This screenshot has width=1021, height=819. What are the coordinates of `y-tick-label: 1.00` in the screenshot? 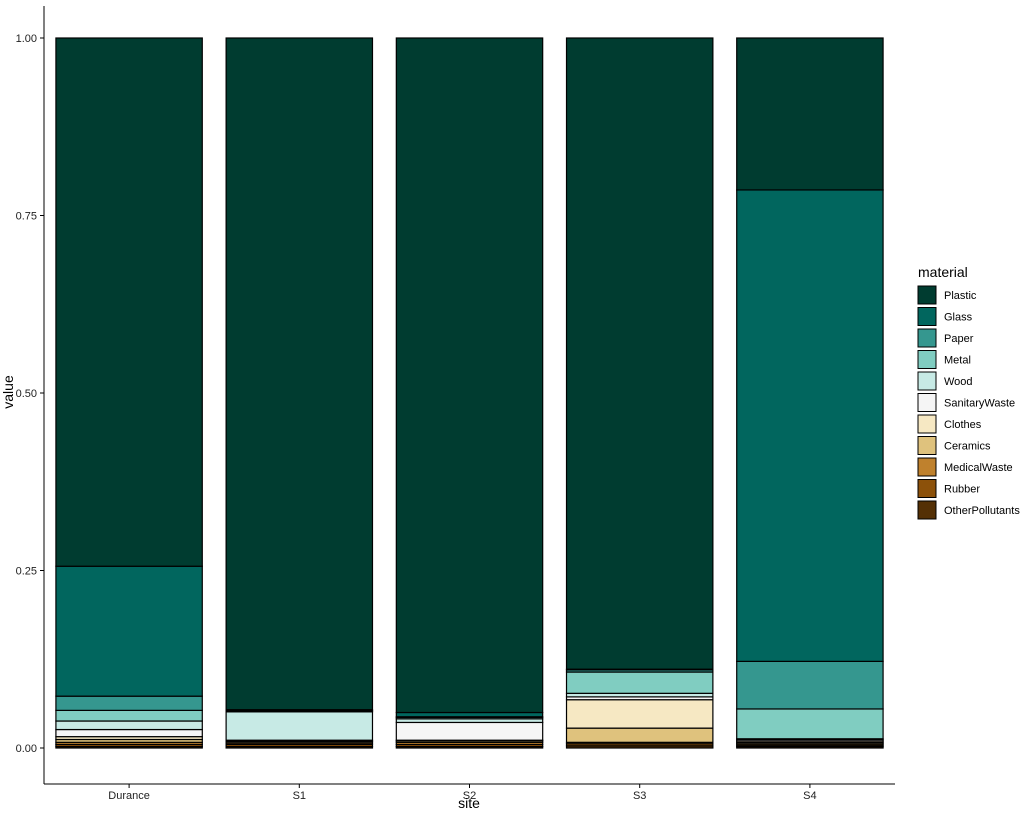 It's located at (26, 39).